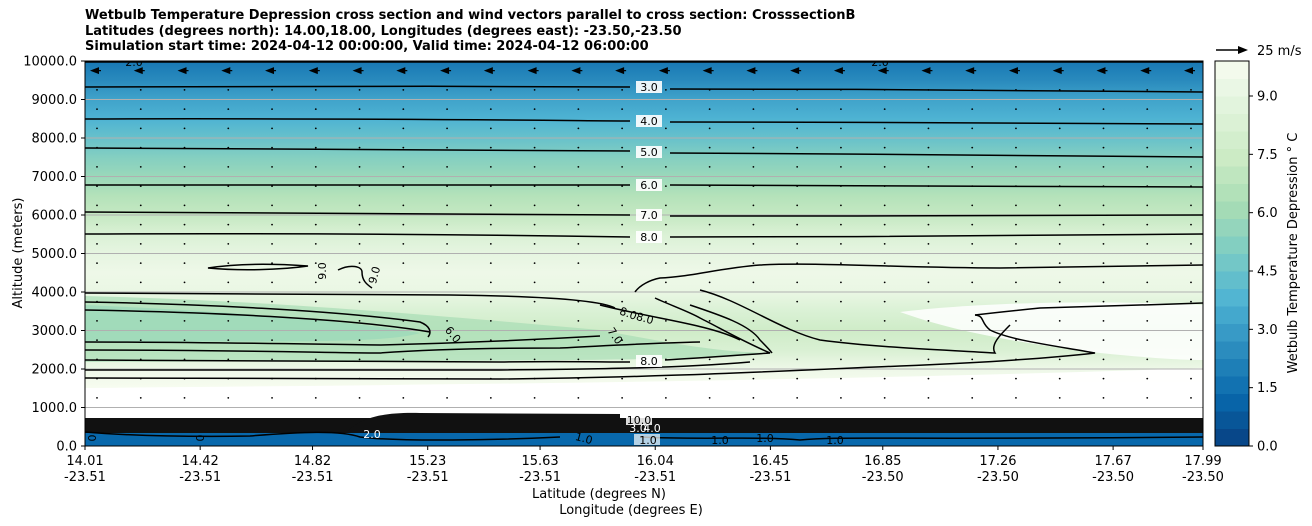 The width and height of the screenshot is (1312, 526). What do you see at coordinates (639, 420) in the screenshot?
I see `contour-label: 10.0` at bounding box center [639, 420].